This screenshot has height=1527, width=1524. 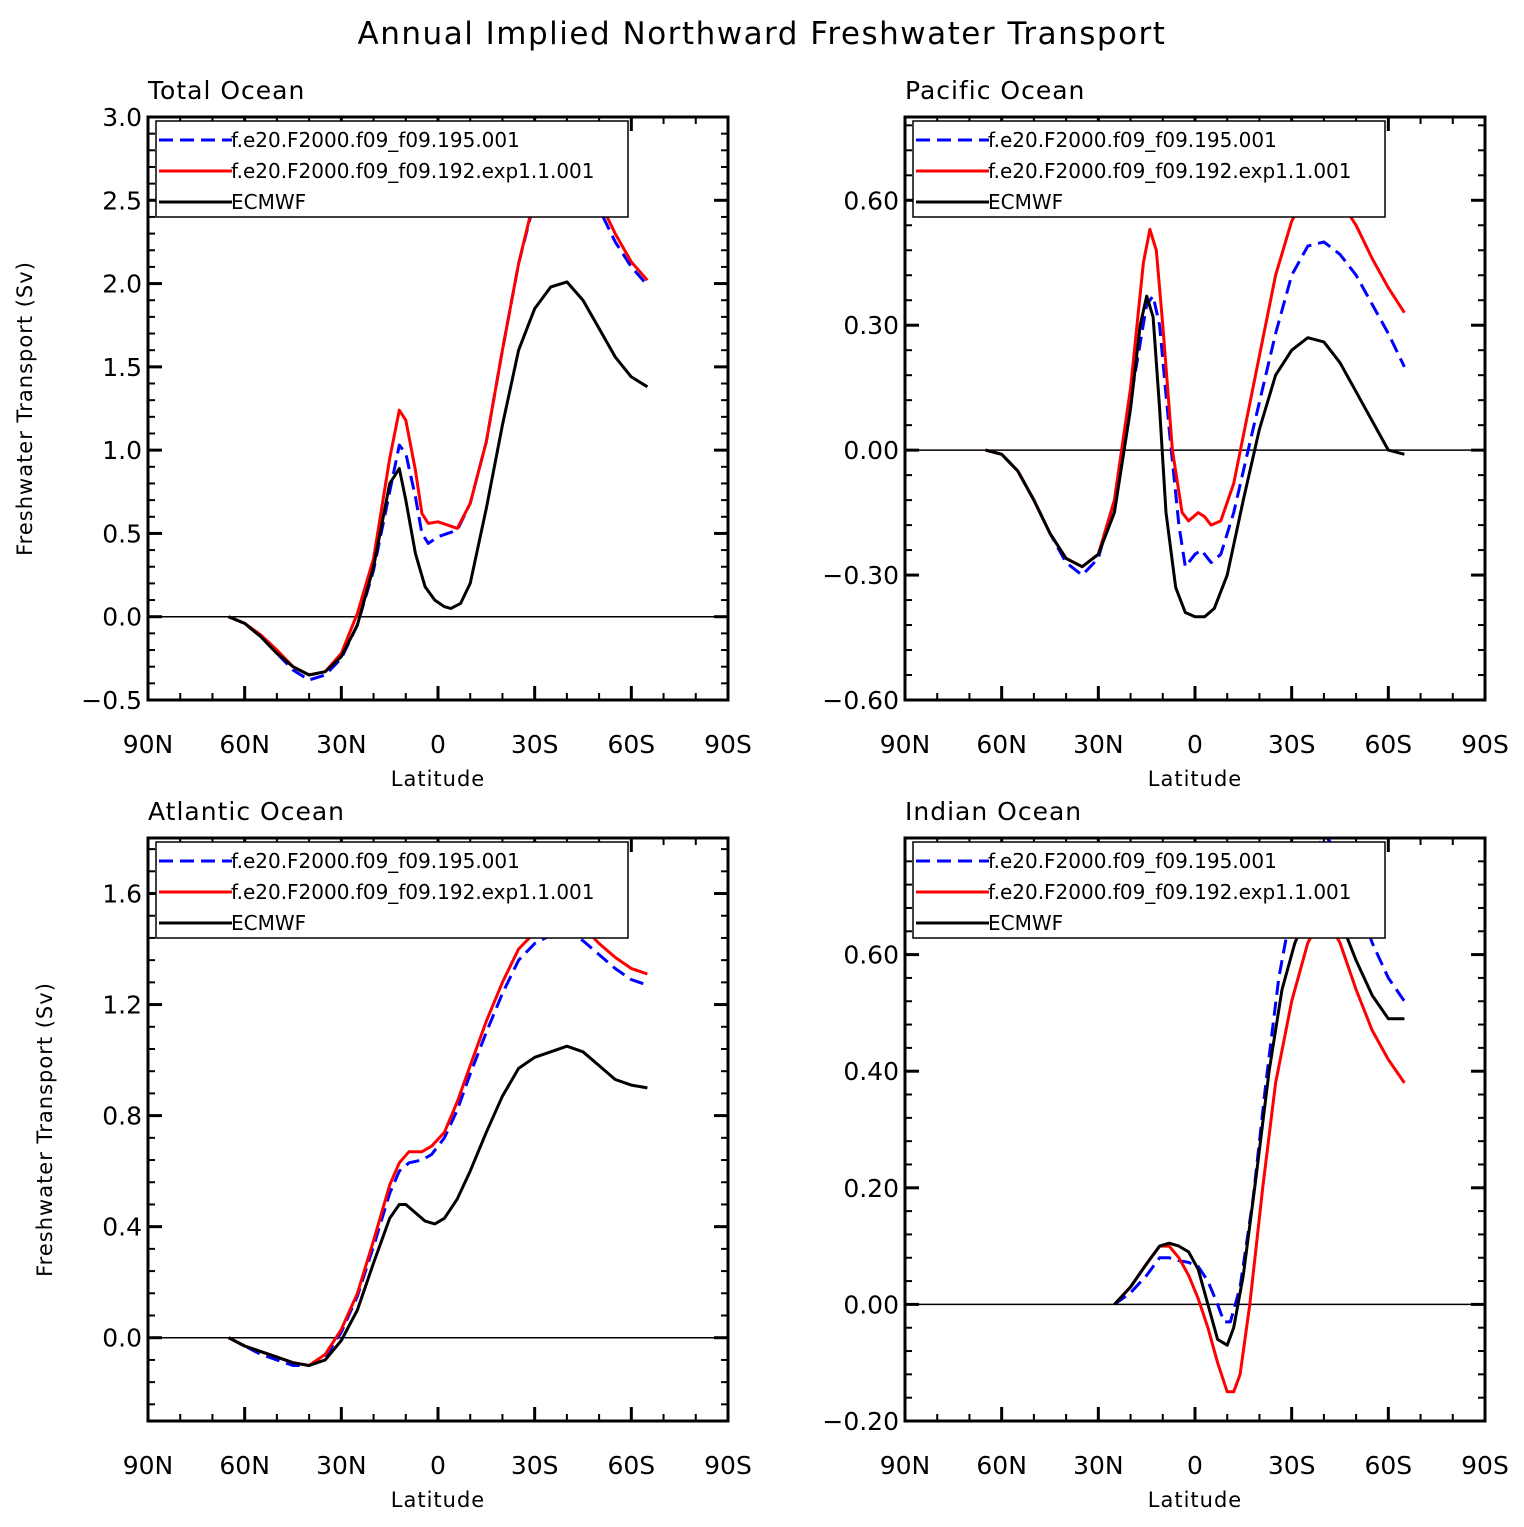 I want to click on y-tick-label: 3.0, so click(x=122, y=117).